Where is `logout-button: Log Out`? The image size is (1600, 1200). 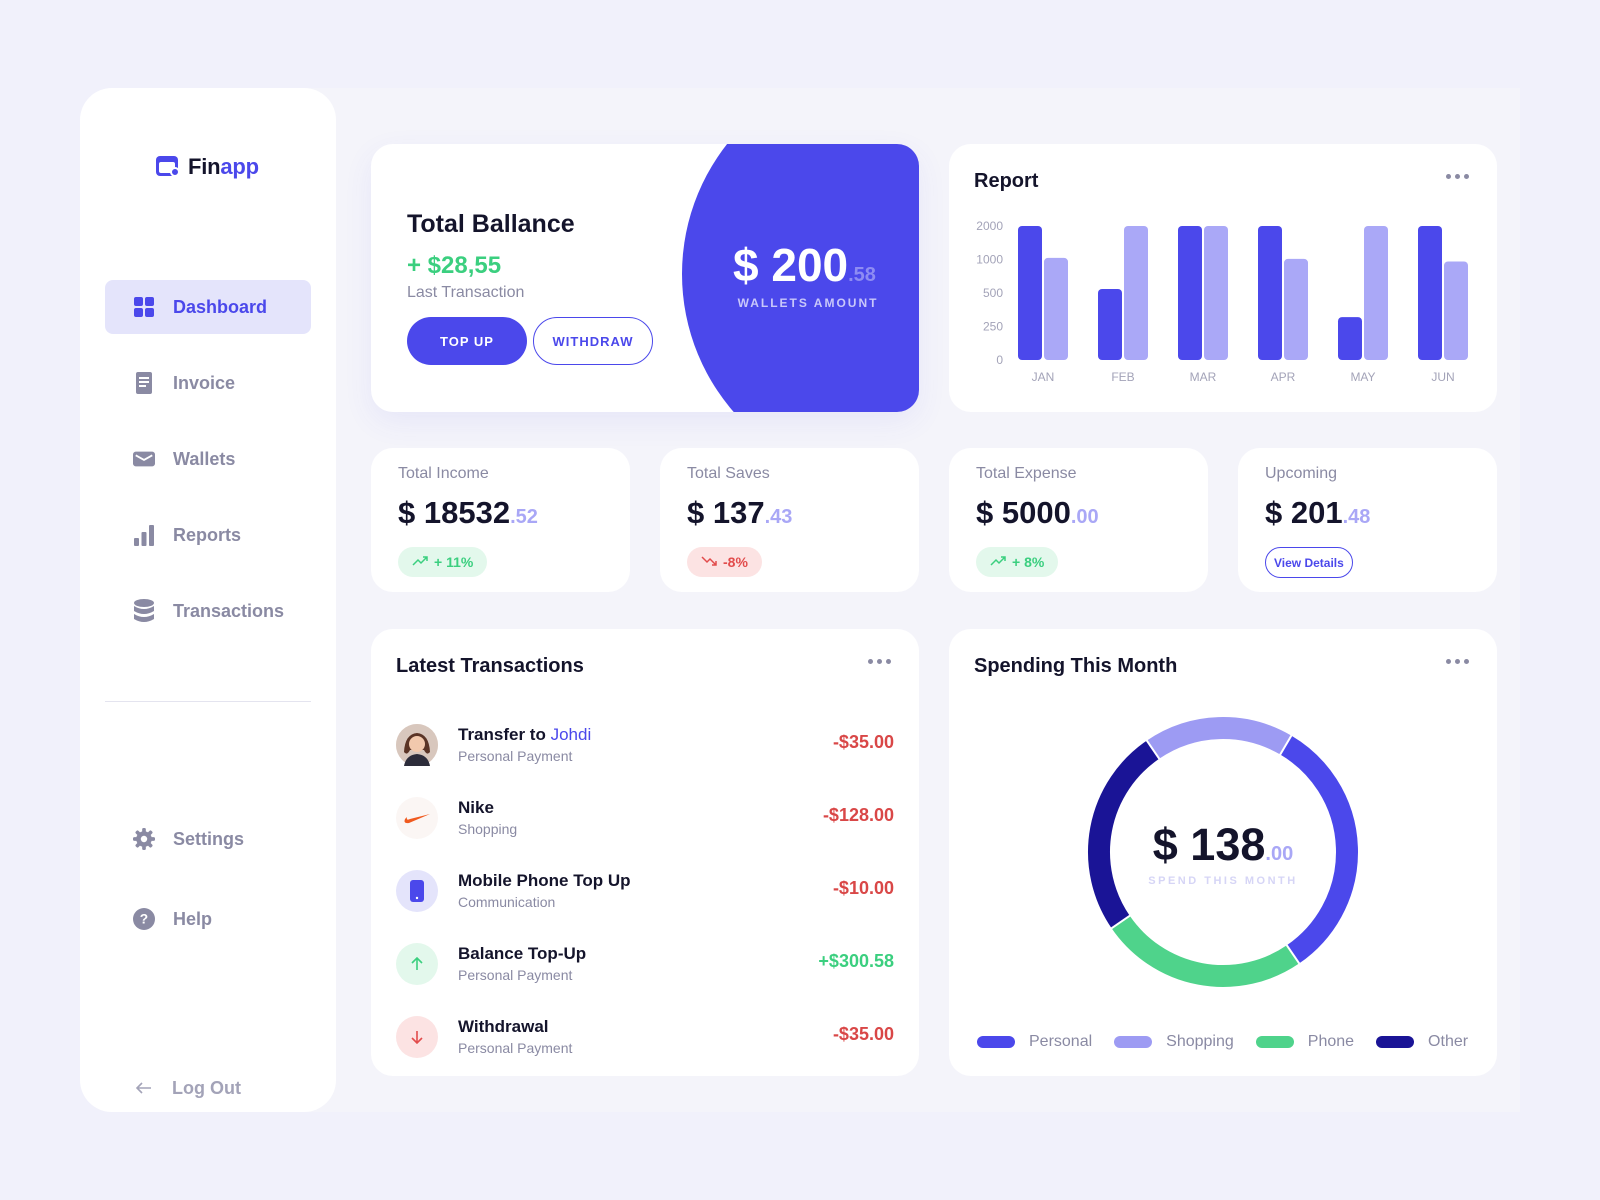 logout-button: Log Out is located at coordinates (188, 1088).